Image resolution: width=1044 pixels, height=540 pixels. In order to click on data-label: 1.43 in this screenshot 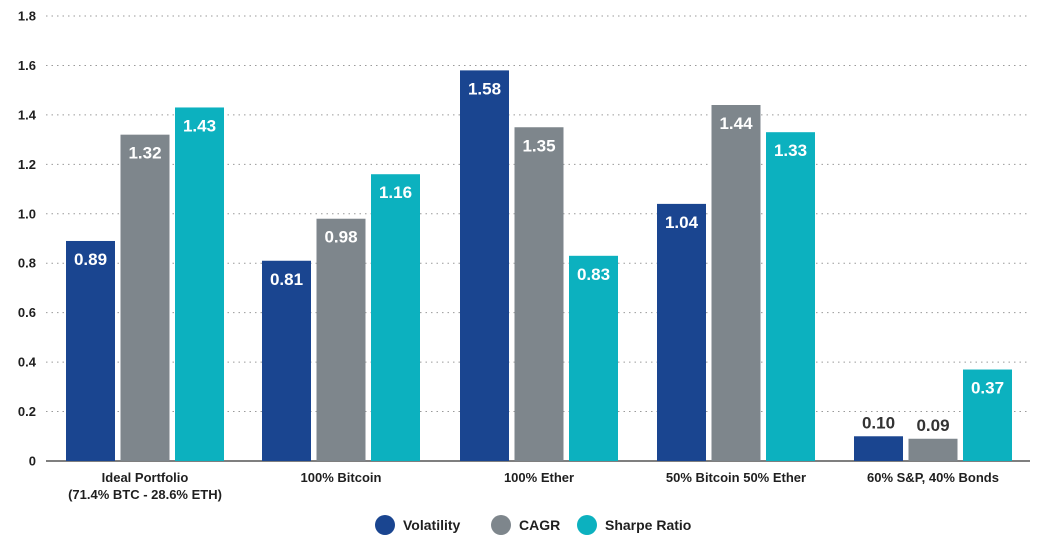, I will do `click(199, 125)`.